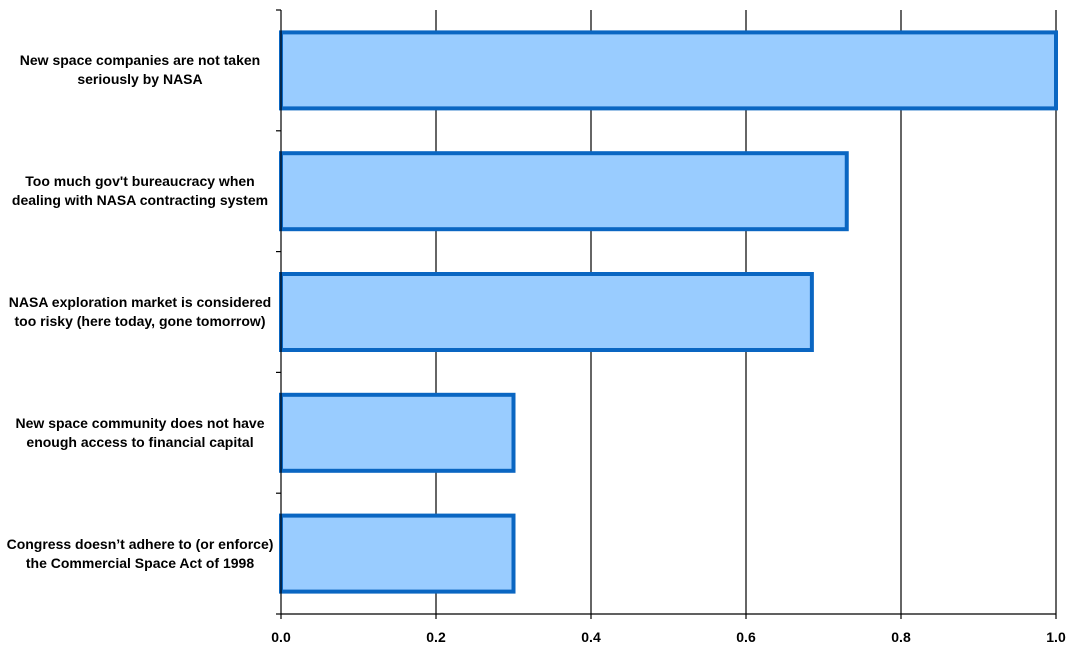  I want to click on x-tick-label: 0.0, so click(281, 637).